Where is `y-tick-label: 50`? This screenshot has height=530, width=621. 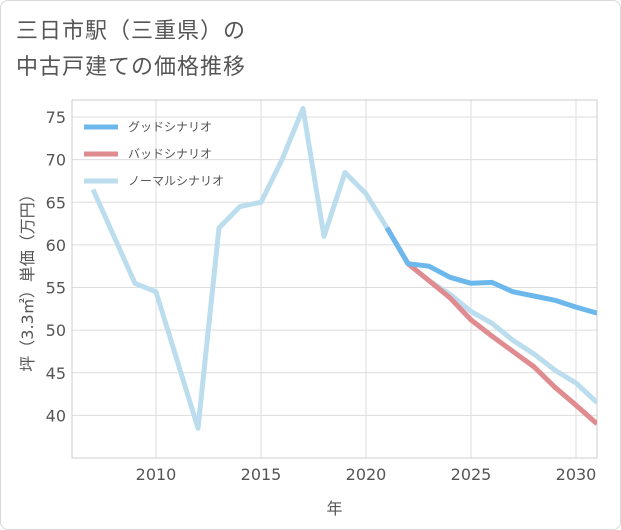 y-tick-label: 50 is located at coordinates (56, 330).